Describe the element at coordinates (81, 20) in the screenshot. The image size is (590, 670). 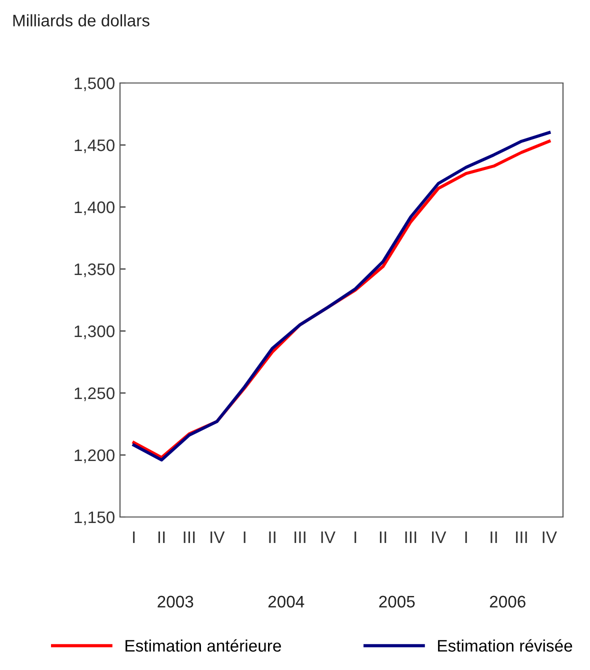
I see `y-axis-title: Milliards de dollars` at that location.